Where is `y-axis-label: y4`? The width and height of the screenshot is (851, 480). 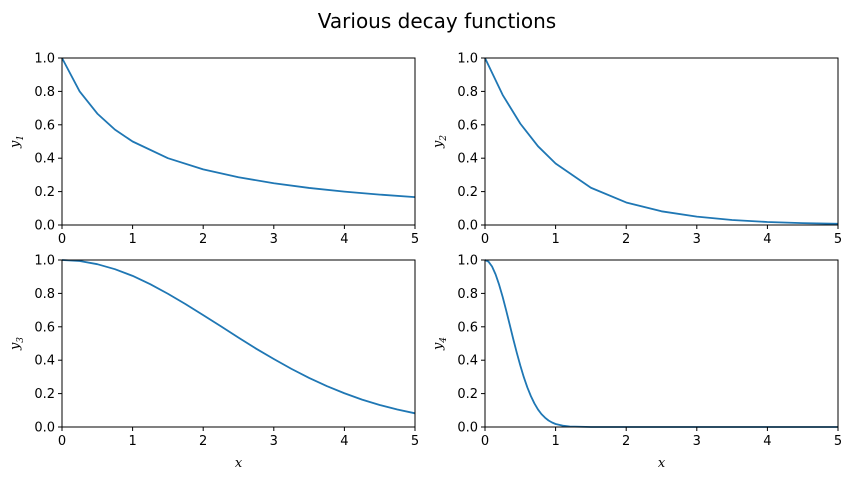
y-axis-label: y4 is located at coordinates (440, 344).